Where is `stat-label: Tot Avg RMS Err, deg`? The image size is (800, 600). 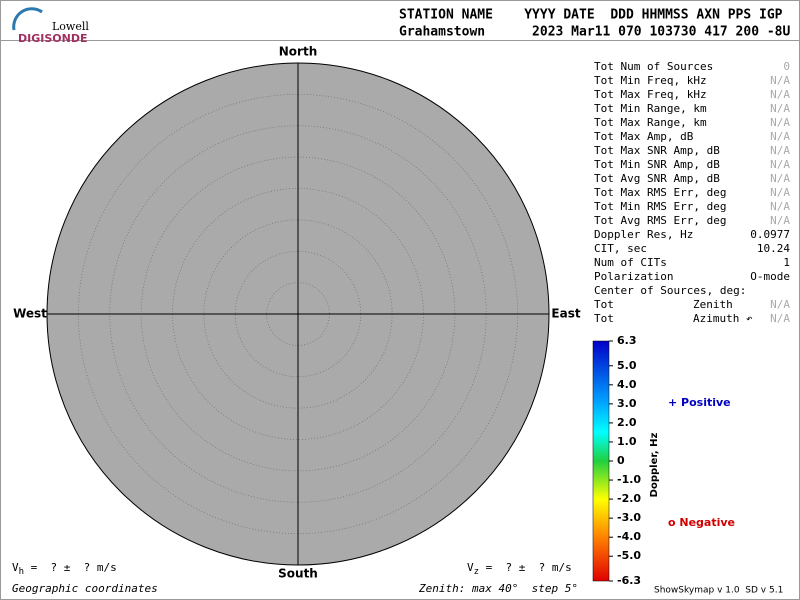
stat-label: Tot Avg RMS Err, deg is located at coordinates (660, 220).